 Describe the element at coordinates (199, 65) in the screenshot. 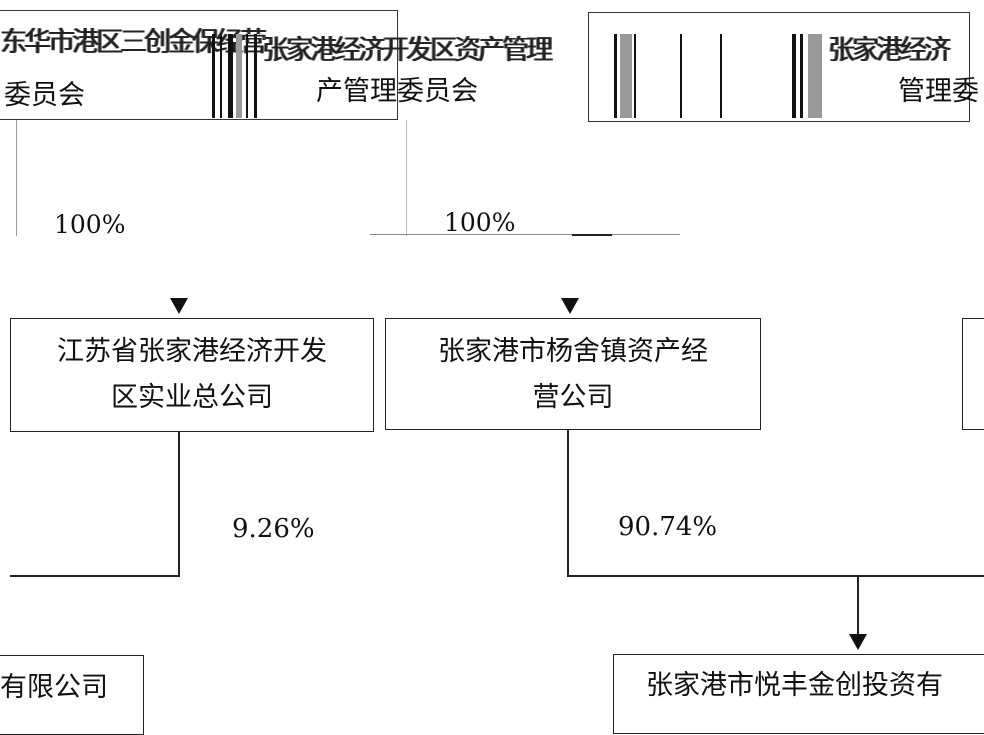

I see `top-left-entity-box` at that location.